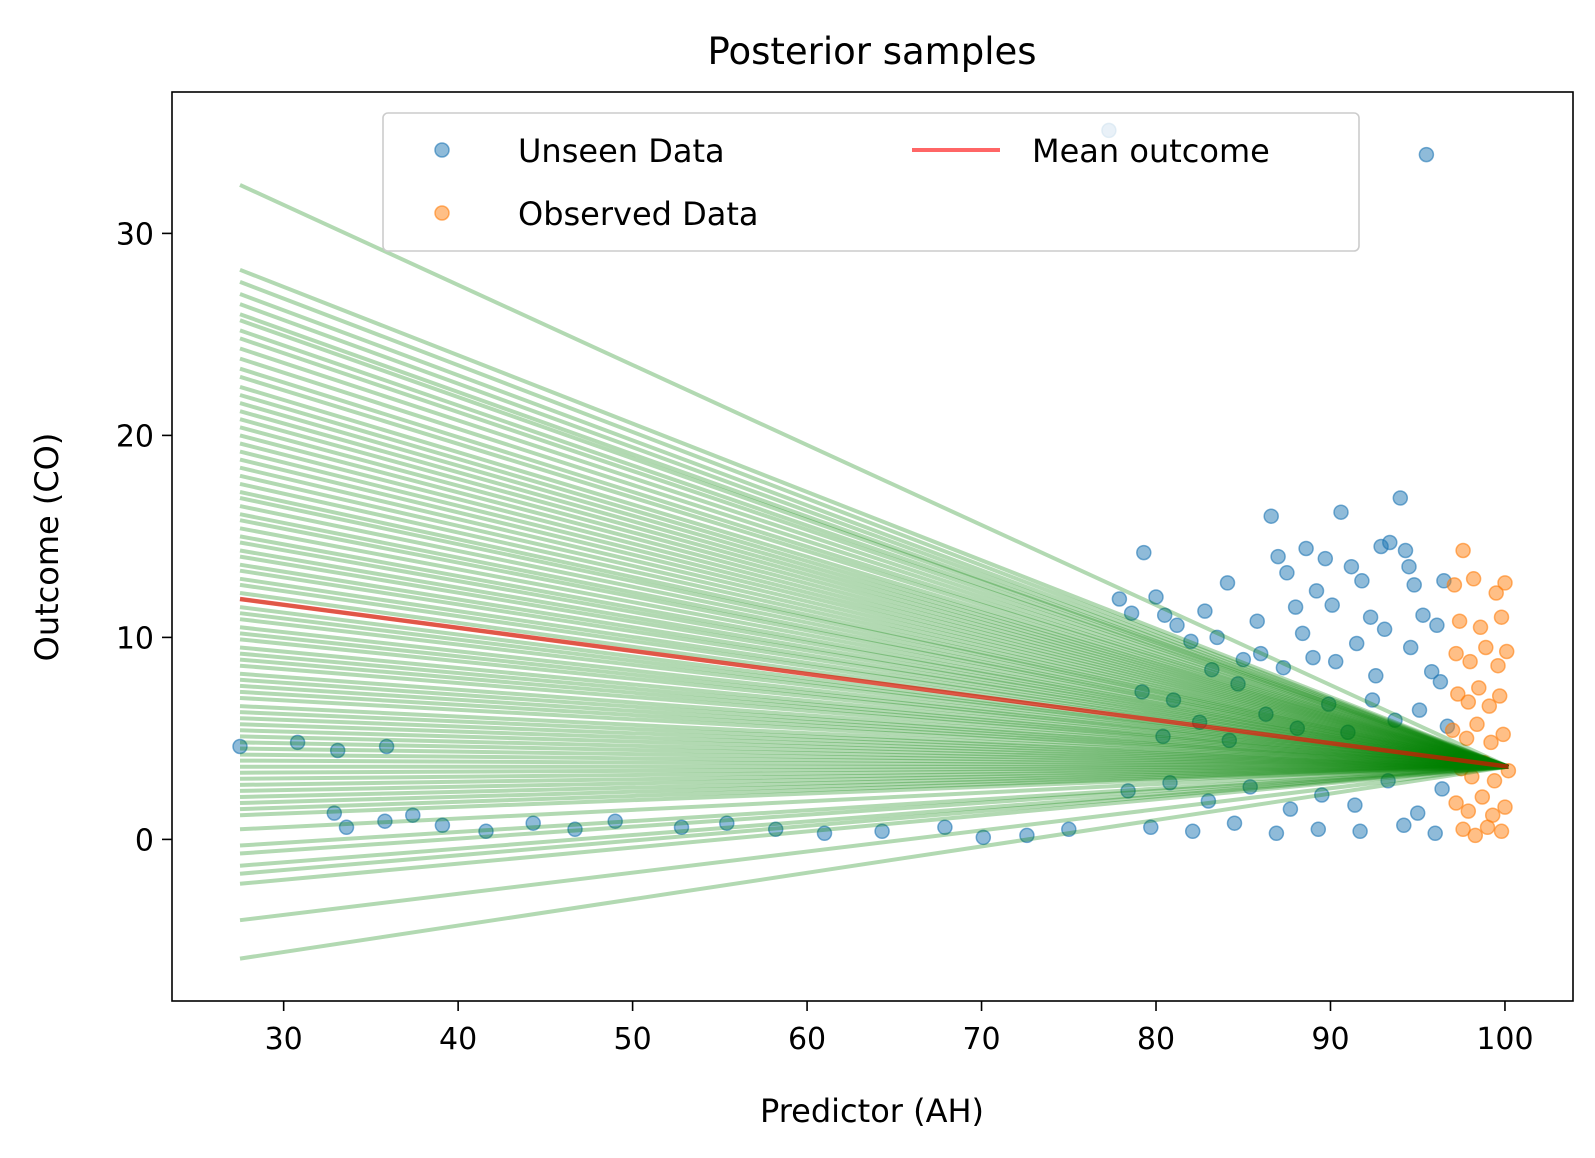 This screenshot has width=1595, height=1158. What do you see at coordinates (1156, 1039) in the screenshot?
I see `x-tick-label: 80` at bounding box center [1156, 1039].